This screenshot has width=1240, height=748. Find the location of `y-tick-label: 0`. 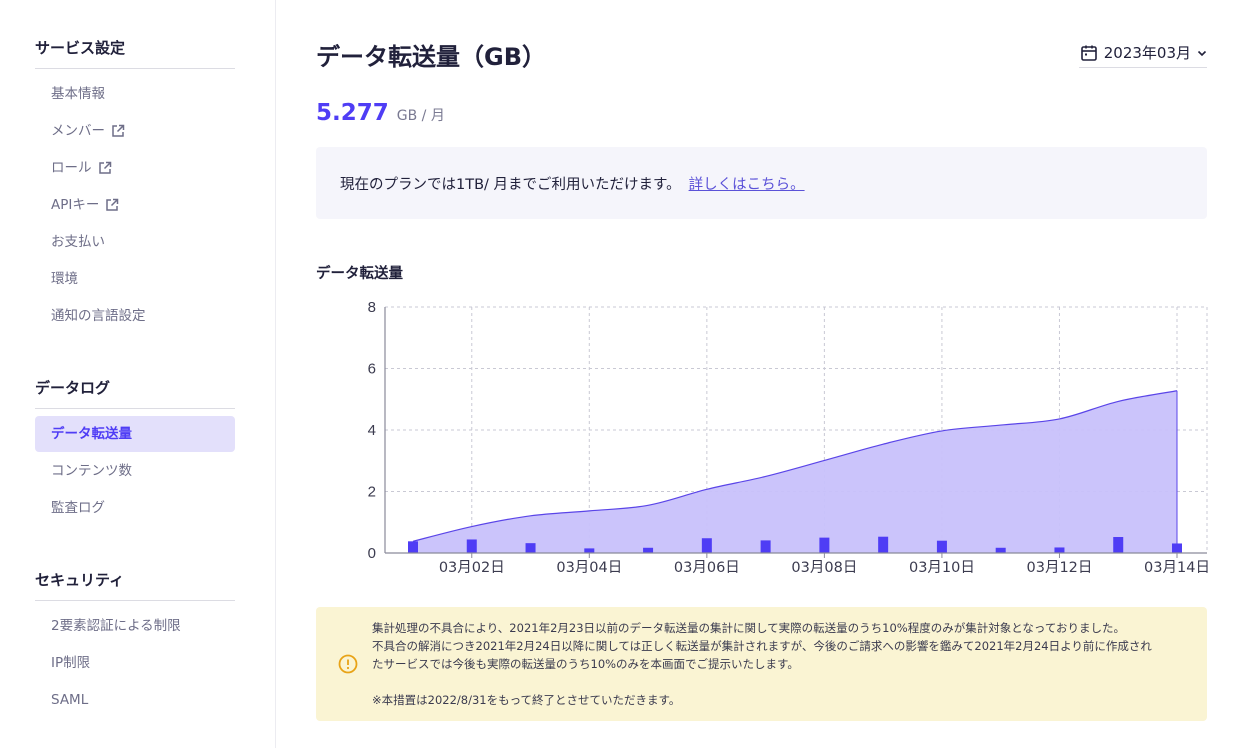

y-tick-label: 0 is located at coordinates (372, 553).